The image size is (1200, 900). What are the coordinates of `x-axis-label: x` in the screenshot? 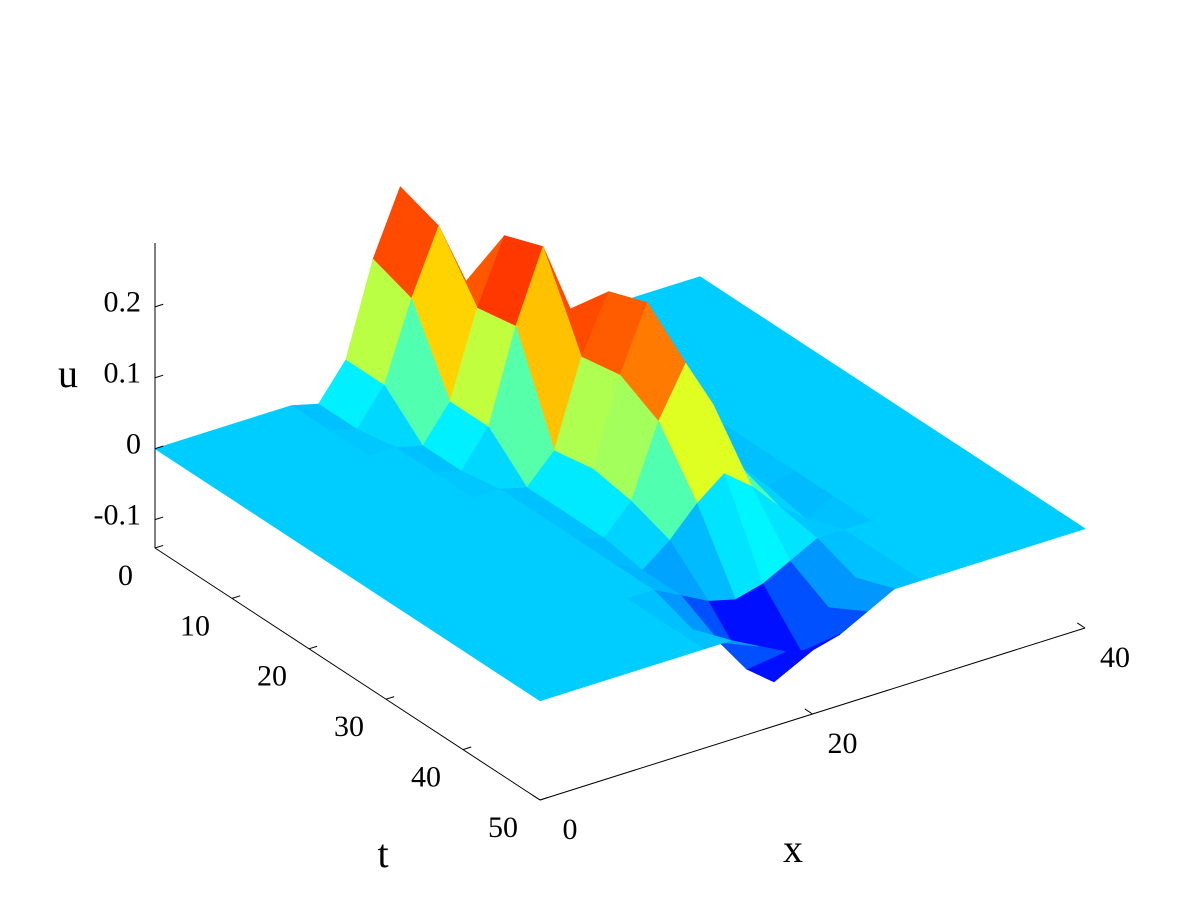 It's located at (793, 848).